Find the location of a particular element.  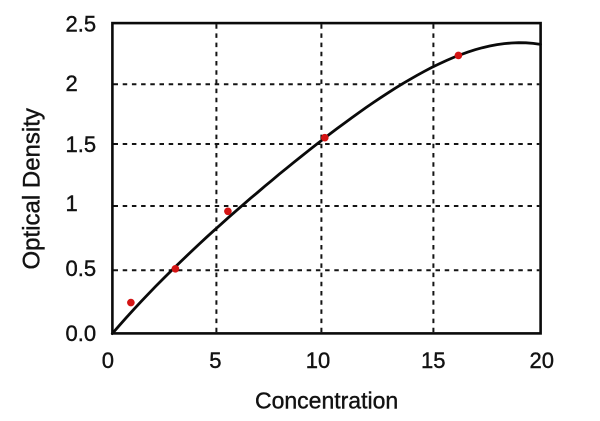

svg-text: 2 is located at coordinates (72, 83).